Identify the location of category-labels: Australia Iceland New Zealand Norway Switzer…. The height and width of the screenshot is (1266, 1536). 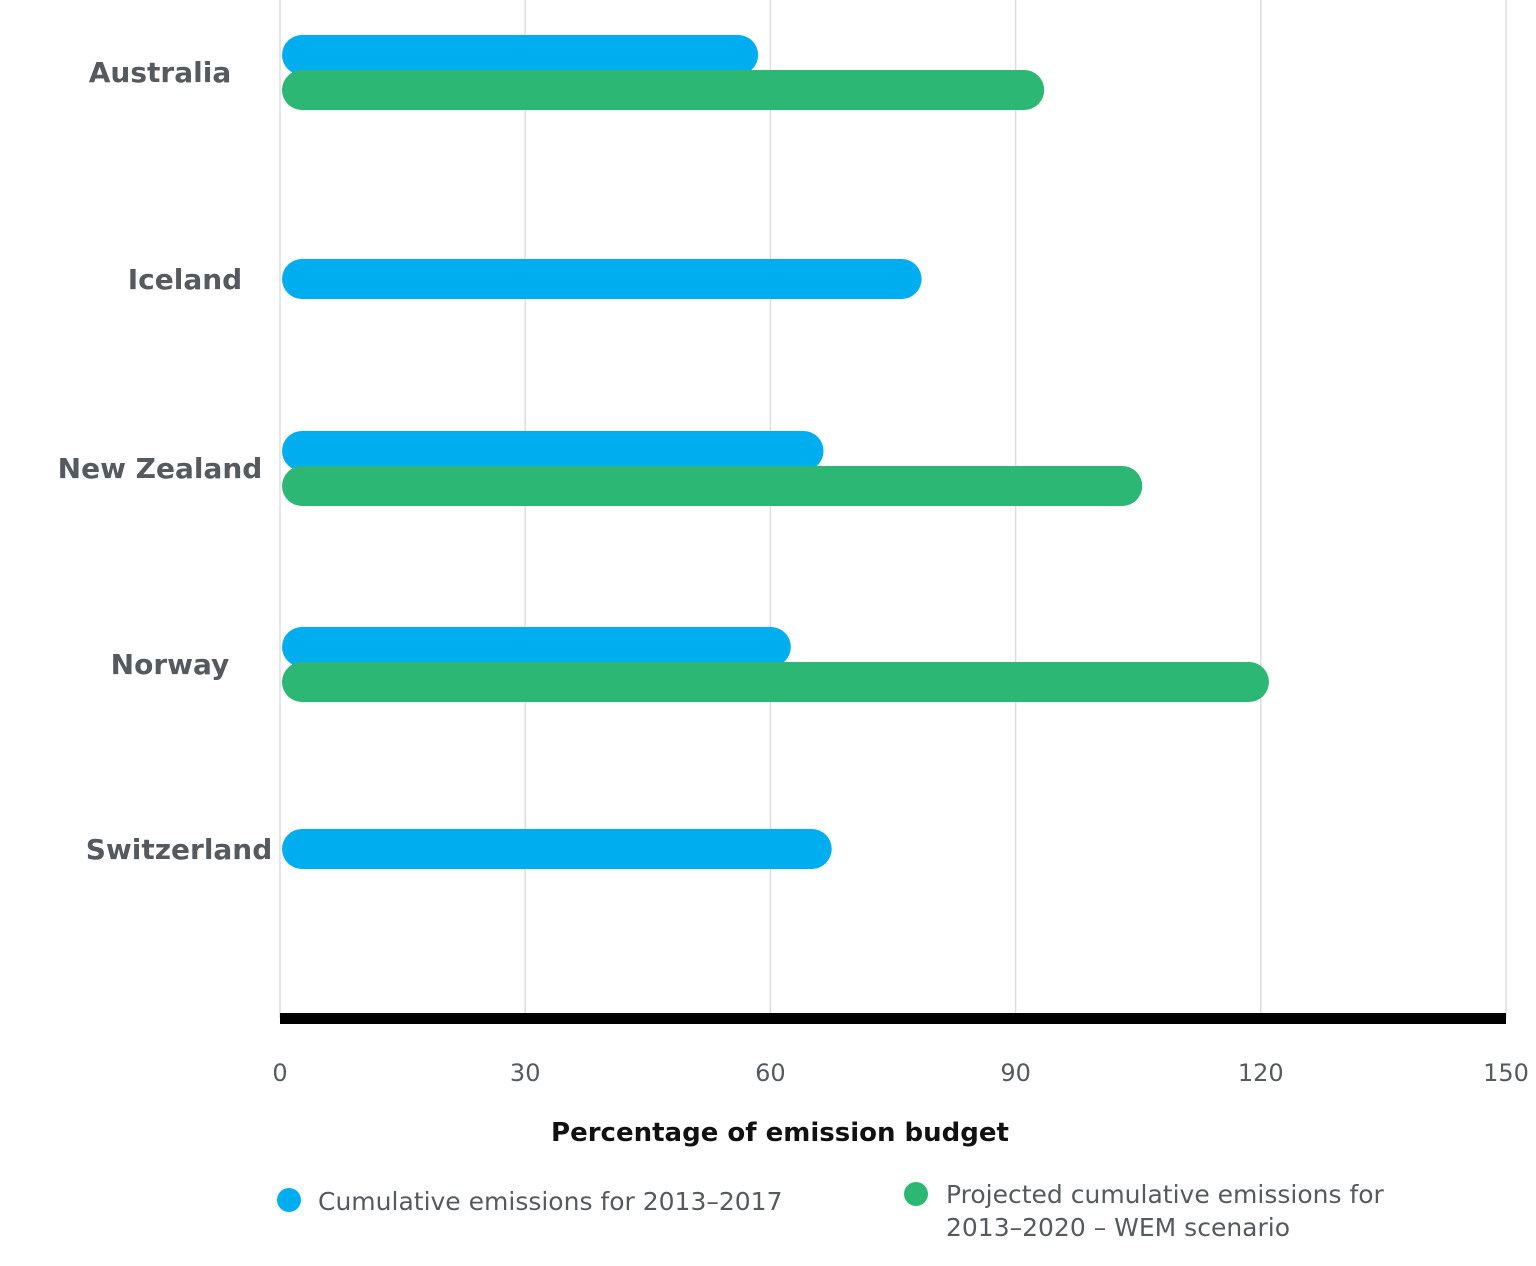
(165, 461).